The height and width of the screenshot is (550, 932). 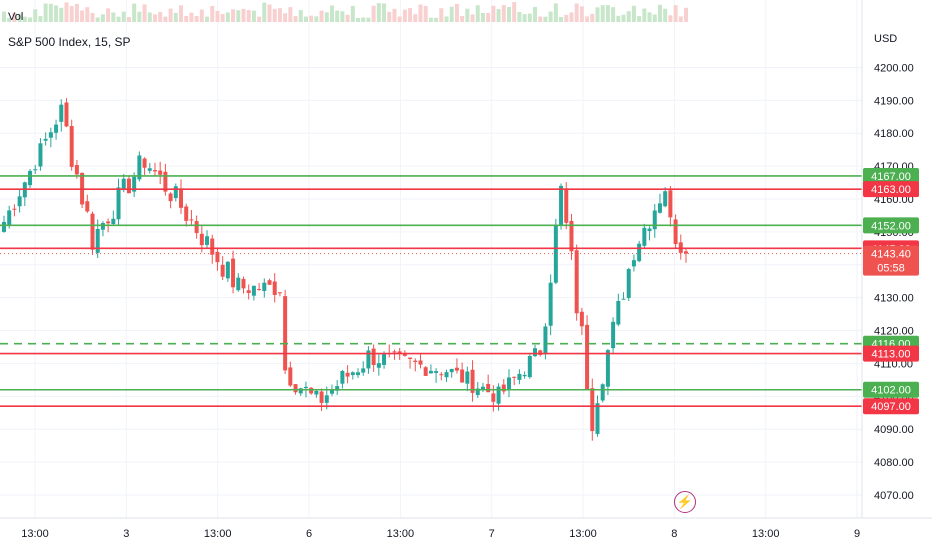 What do you see at coordinates (69, 42) in the screenshot?
I see `symbol-legend: S&P 500 Index, 15, SP` at bounding box center [69, 42].